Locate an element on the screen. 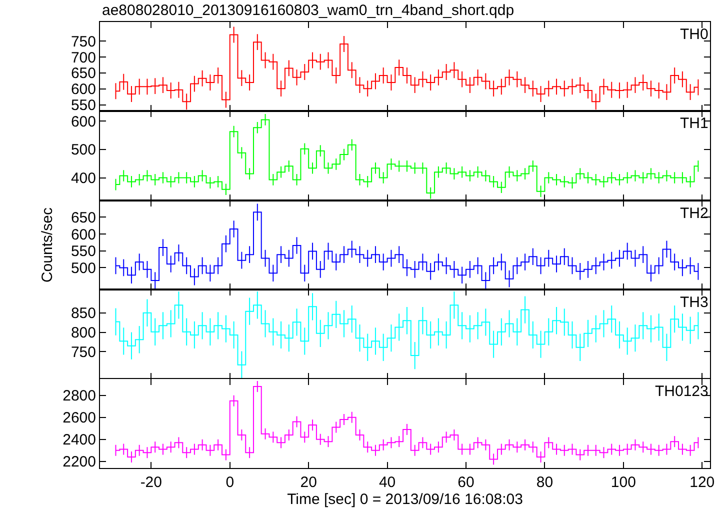  y-tick-label: 800 is located at coordinates (83, 333).